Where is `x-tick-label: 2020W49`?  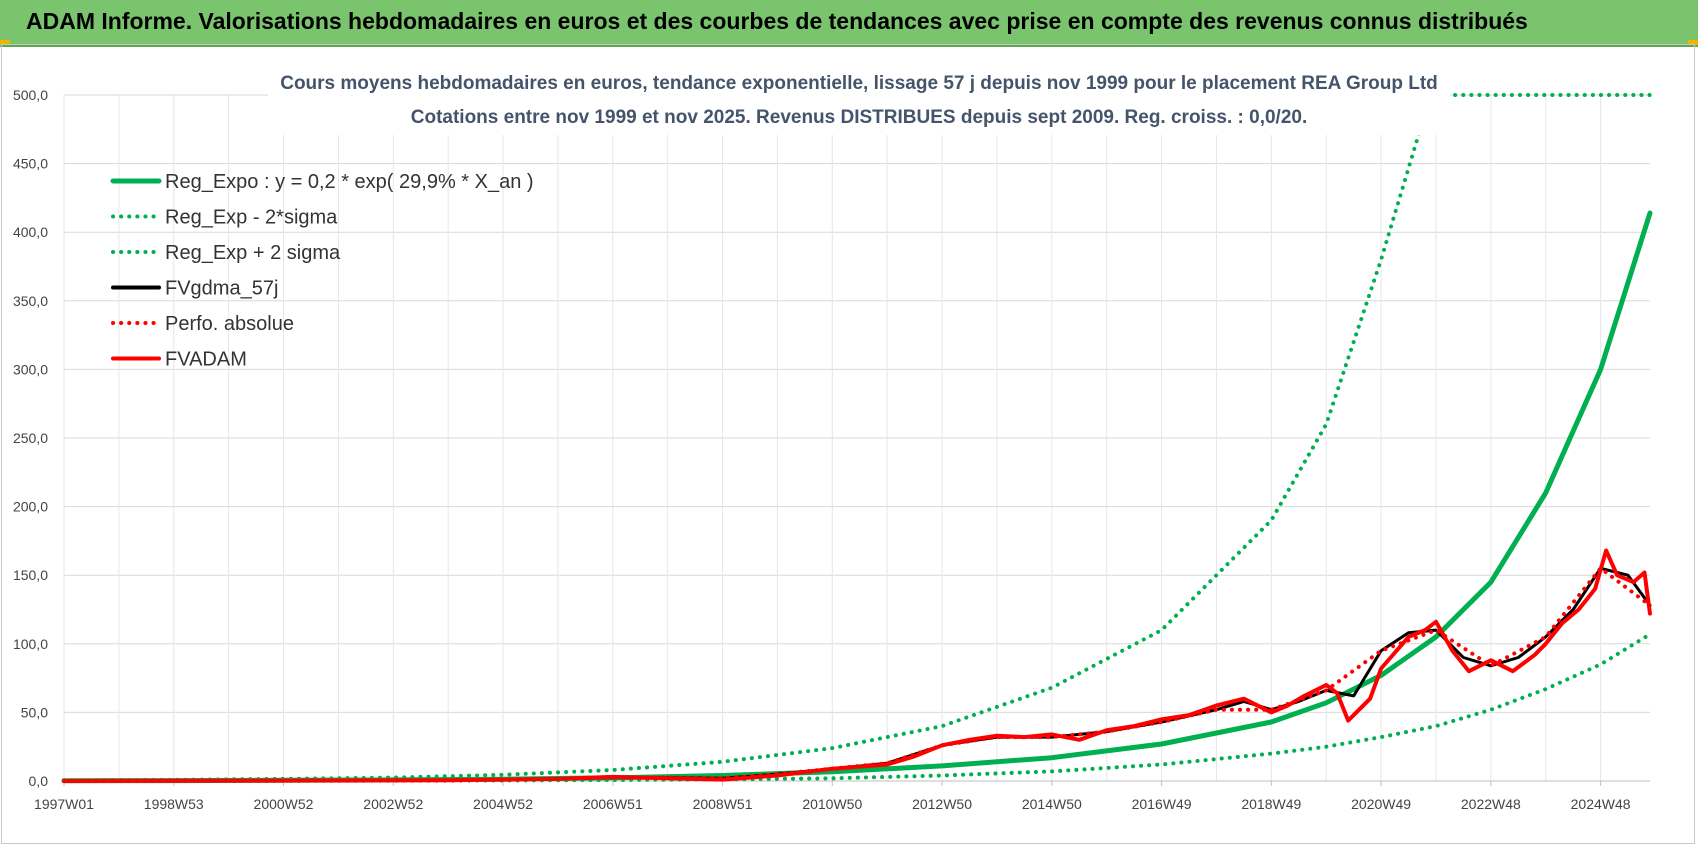 x-tick-label: 2020W49 is located at coordinates (1381, 804).